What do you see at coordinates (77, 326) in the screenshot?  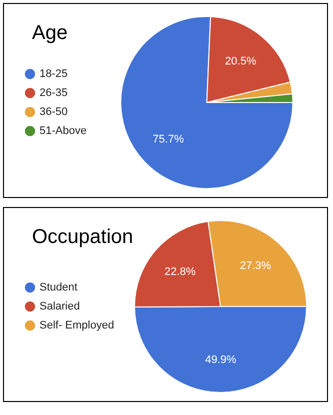 I see `legend-label: Self- Employed` at bounding box center [77, 326].